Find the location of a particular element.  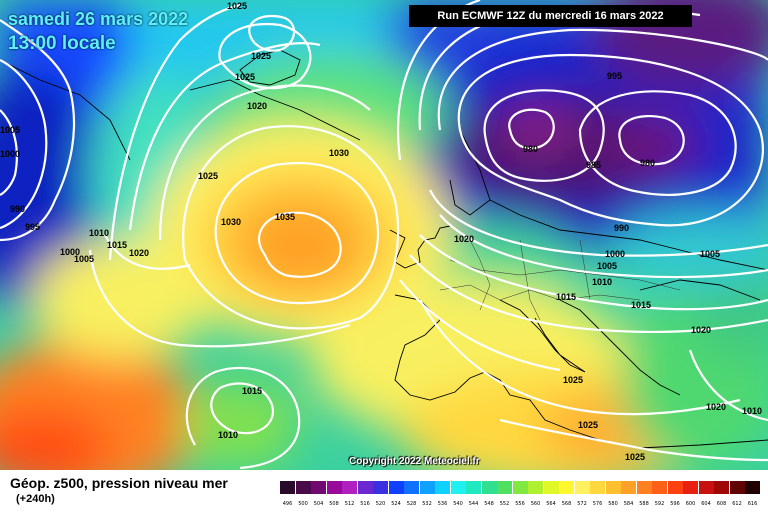

scale-label: 588 is located at coordinates (644, 504).